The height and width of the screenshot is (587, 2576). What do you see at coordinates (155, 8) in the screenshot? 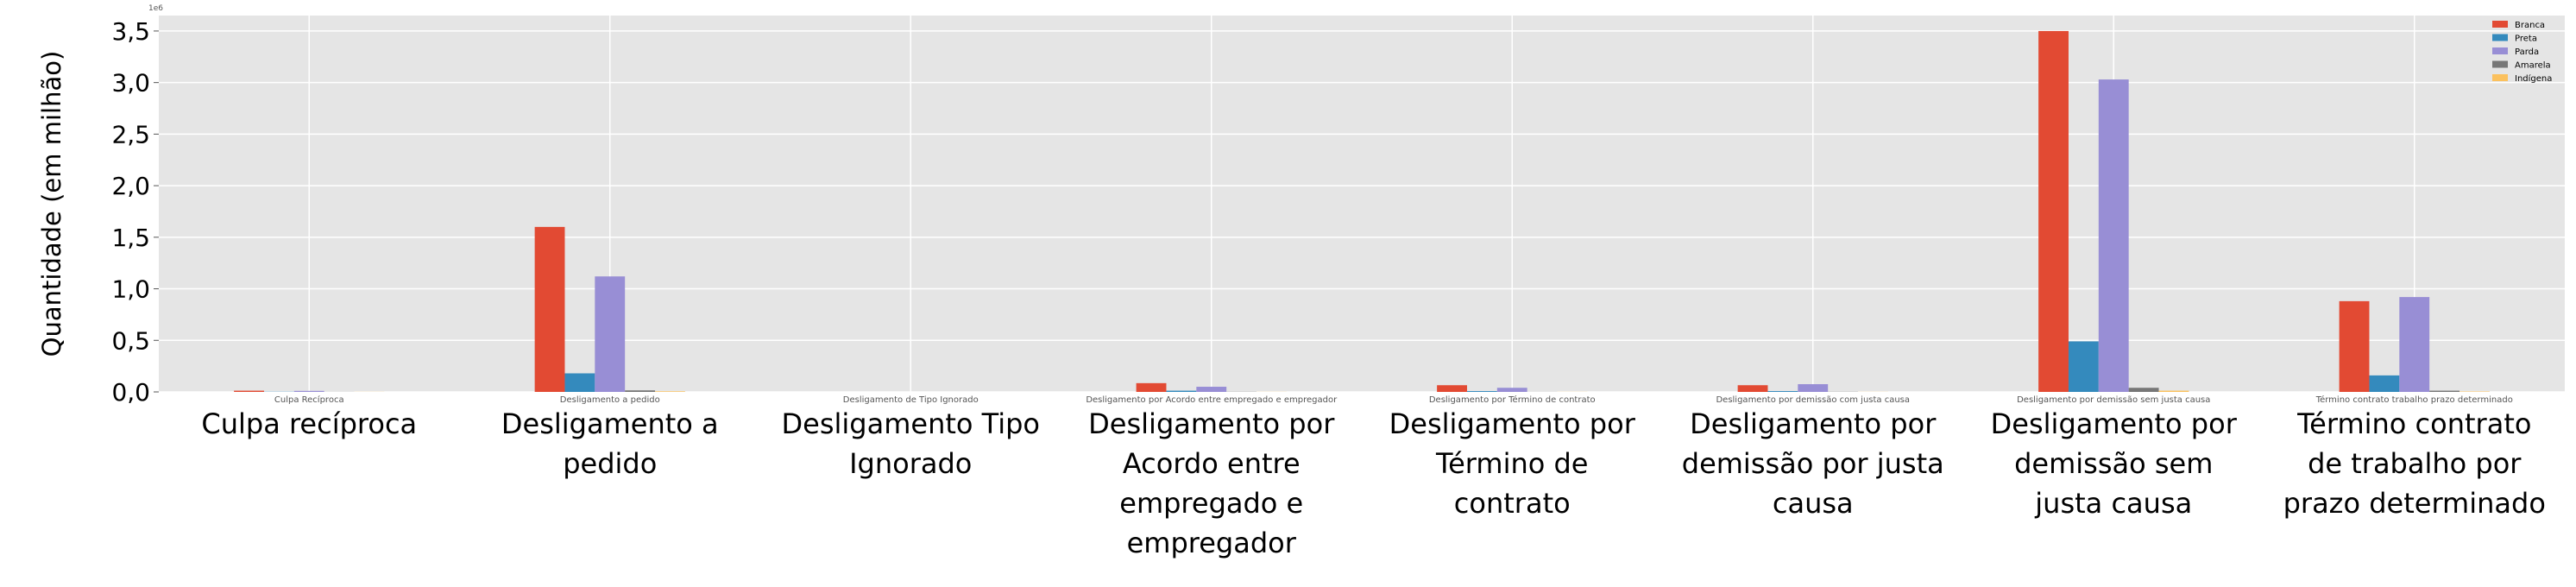
I see `y-offset-text: 1e6` at bounding box center [155, 8].